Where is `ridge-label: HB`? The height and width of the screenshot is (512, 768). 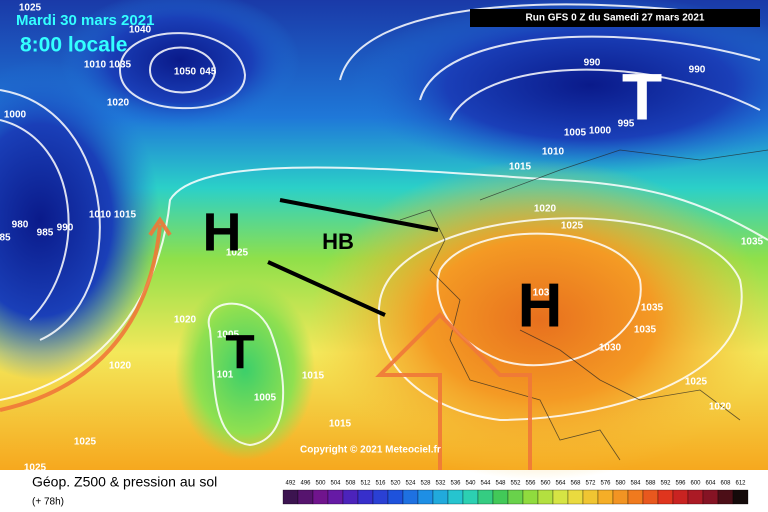 ridge-label: HB is located at coordinates (338, 241).